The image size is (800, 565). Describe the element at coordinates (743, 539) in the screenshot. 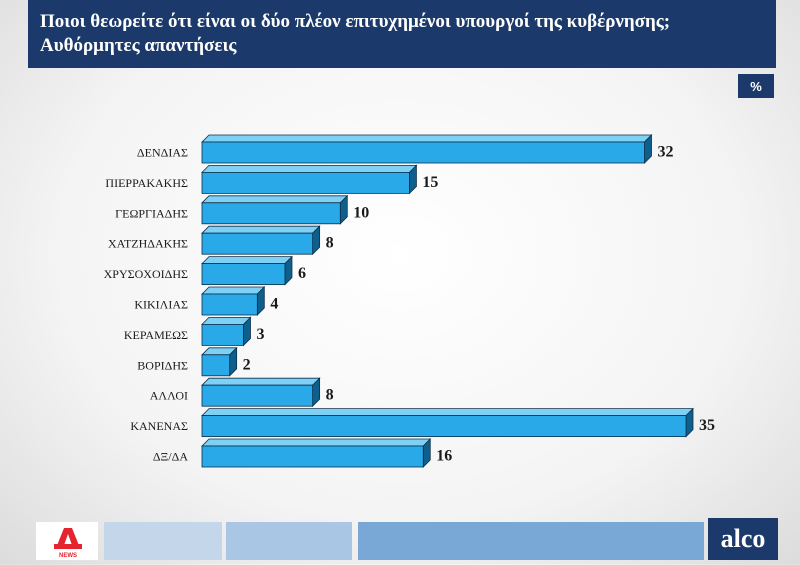

I see `alco-brand-logo: alco` at that location.